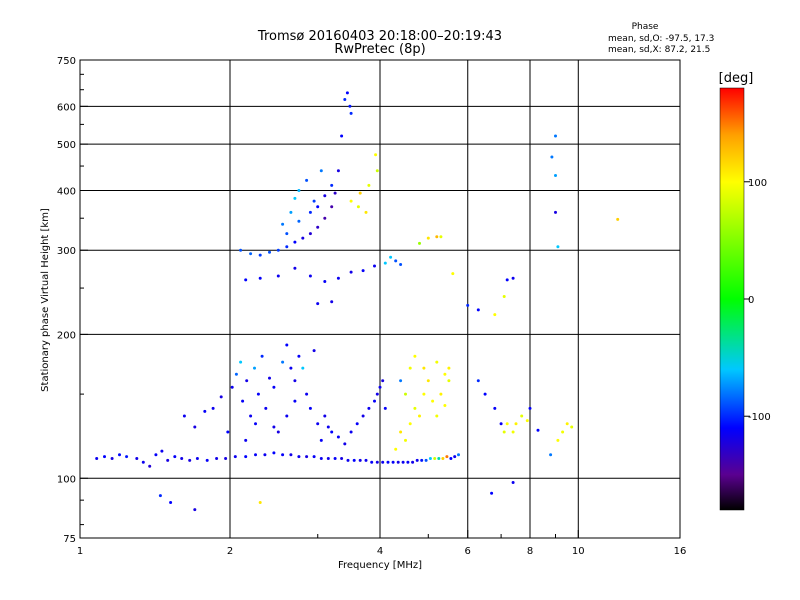 The width and height of the screenshot is (800, 600). Describe the element at coordinates (379, 49) in the screenshot. I see `chart-subtitle: RwPretec (8p)` at that location.